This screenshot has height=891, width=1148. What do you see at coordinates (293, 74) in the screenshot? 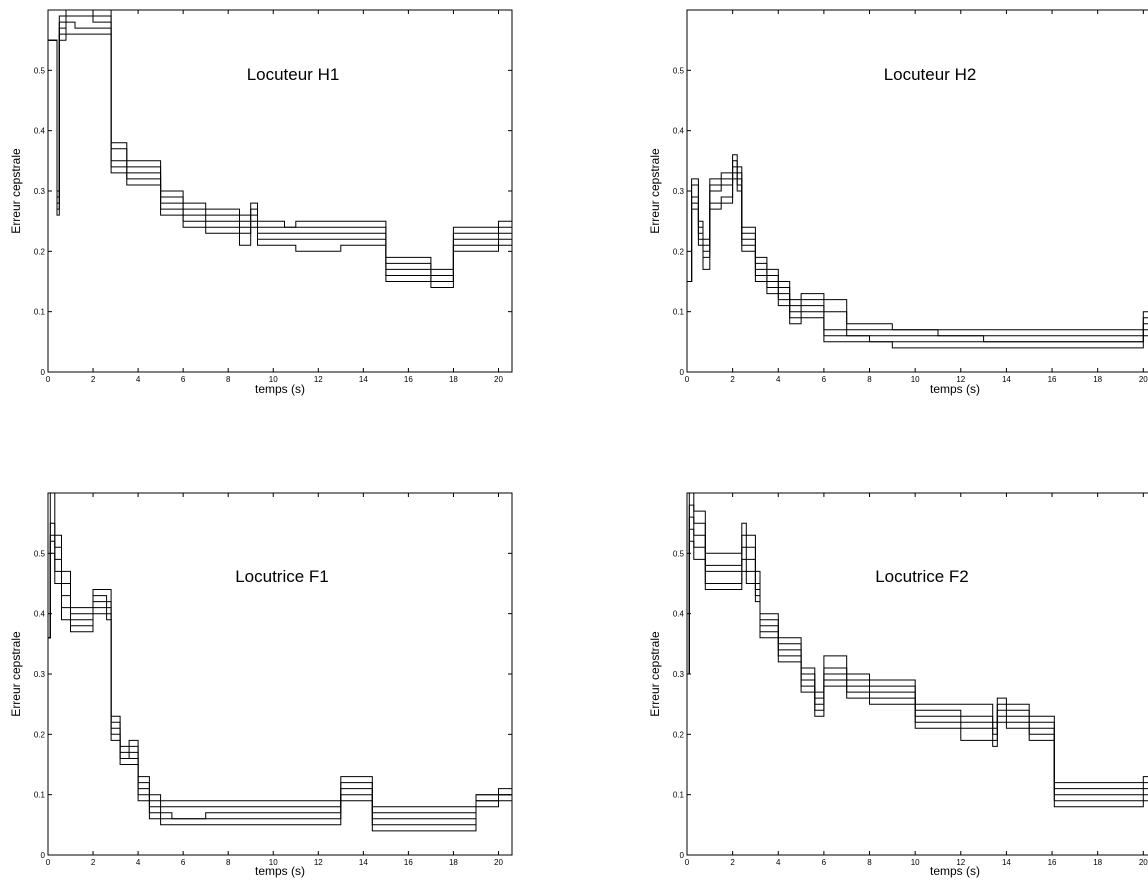
I see `panel-title: Locuteur H1` at bounding box center [293, 74].